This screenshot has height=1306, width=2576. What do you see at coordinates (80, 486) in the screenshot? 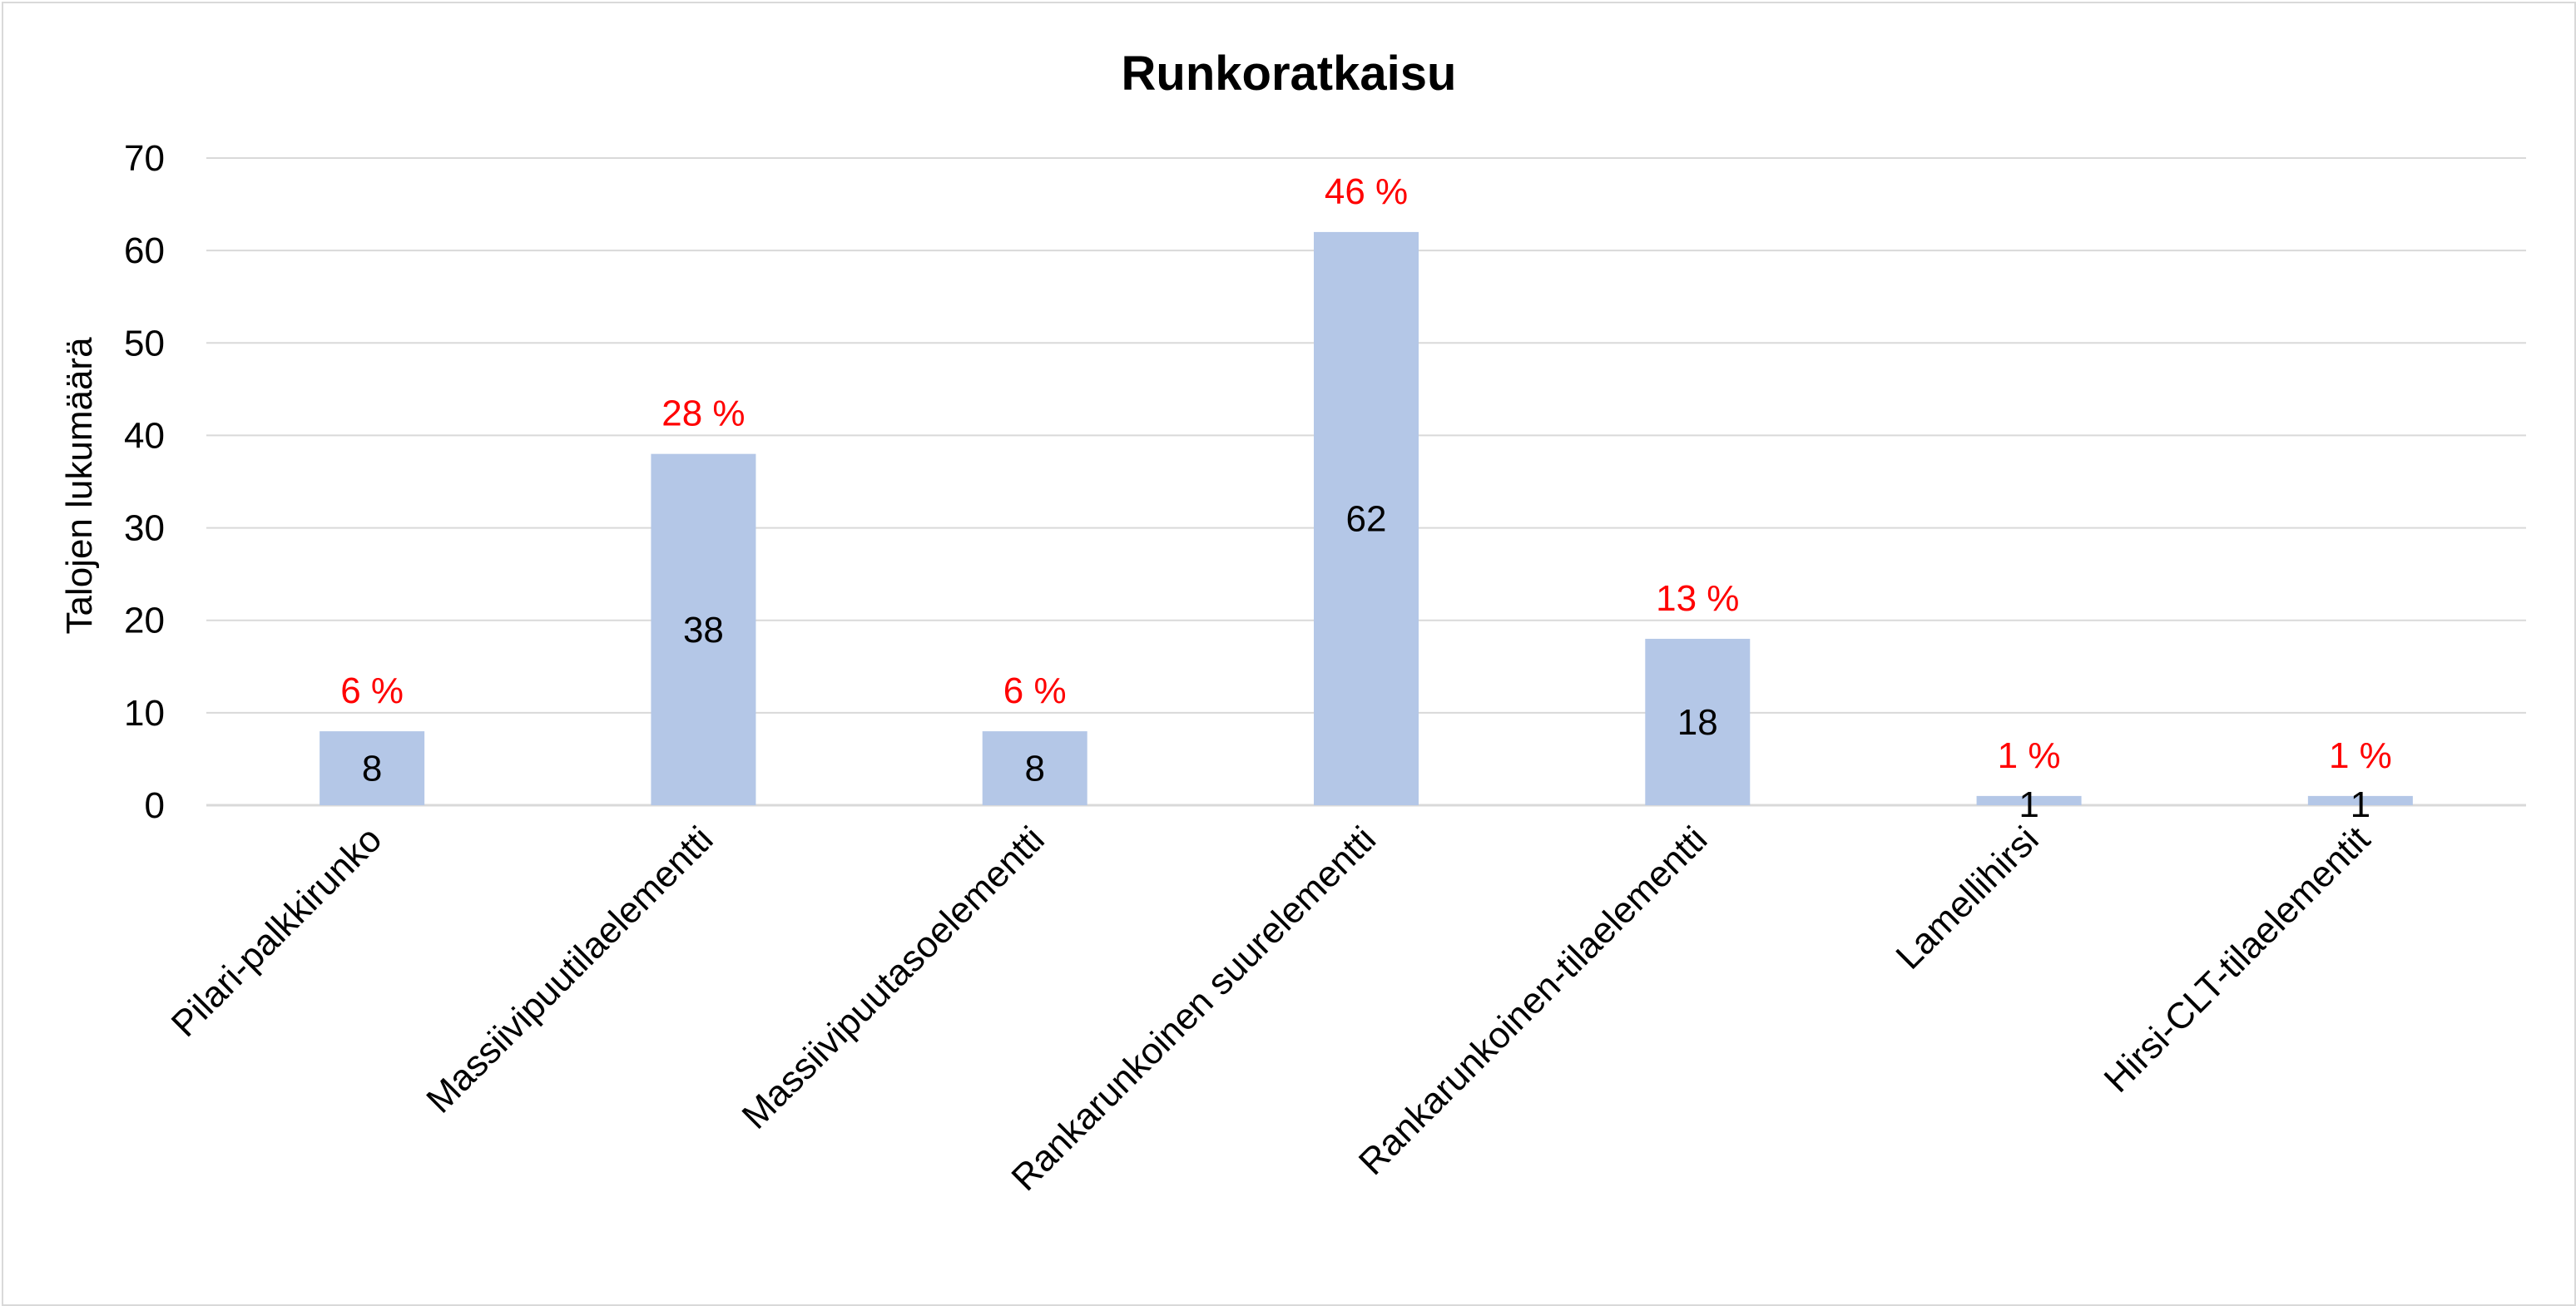
I see `y-axis-label: Talojen lukumäärä` at bounding box center [80, 486].